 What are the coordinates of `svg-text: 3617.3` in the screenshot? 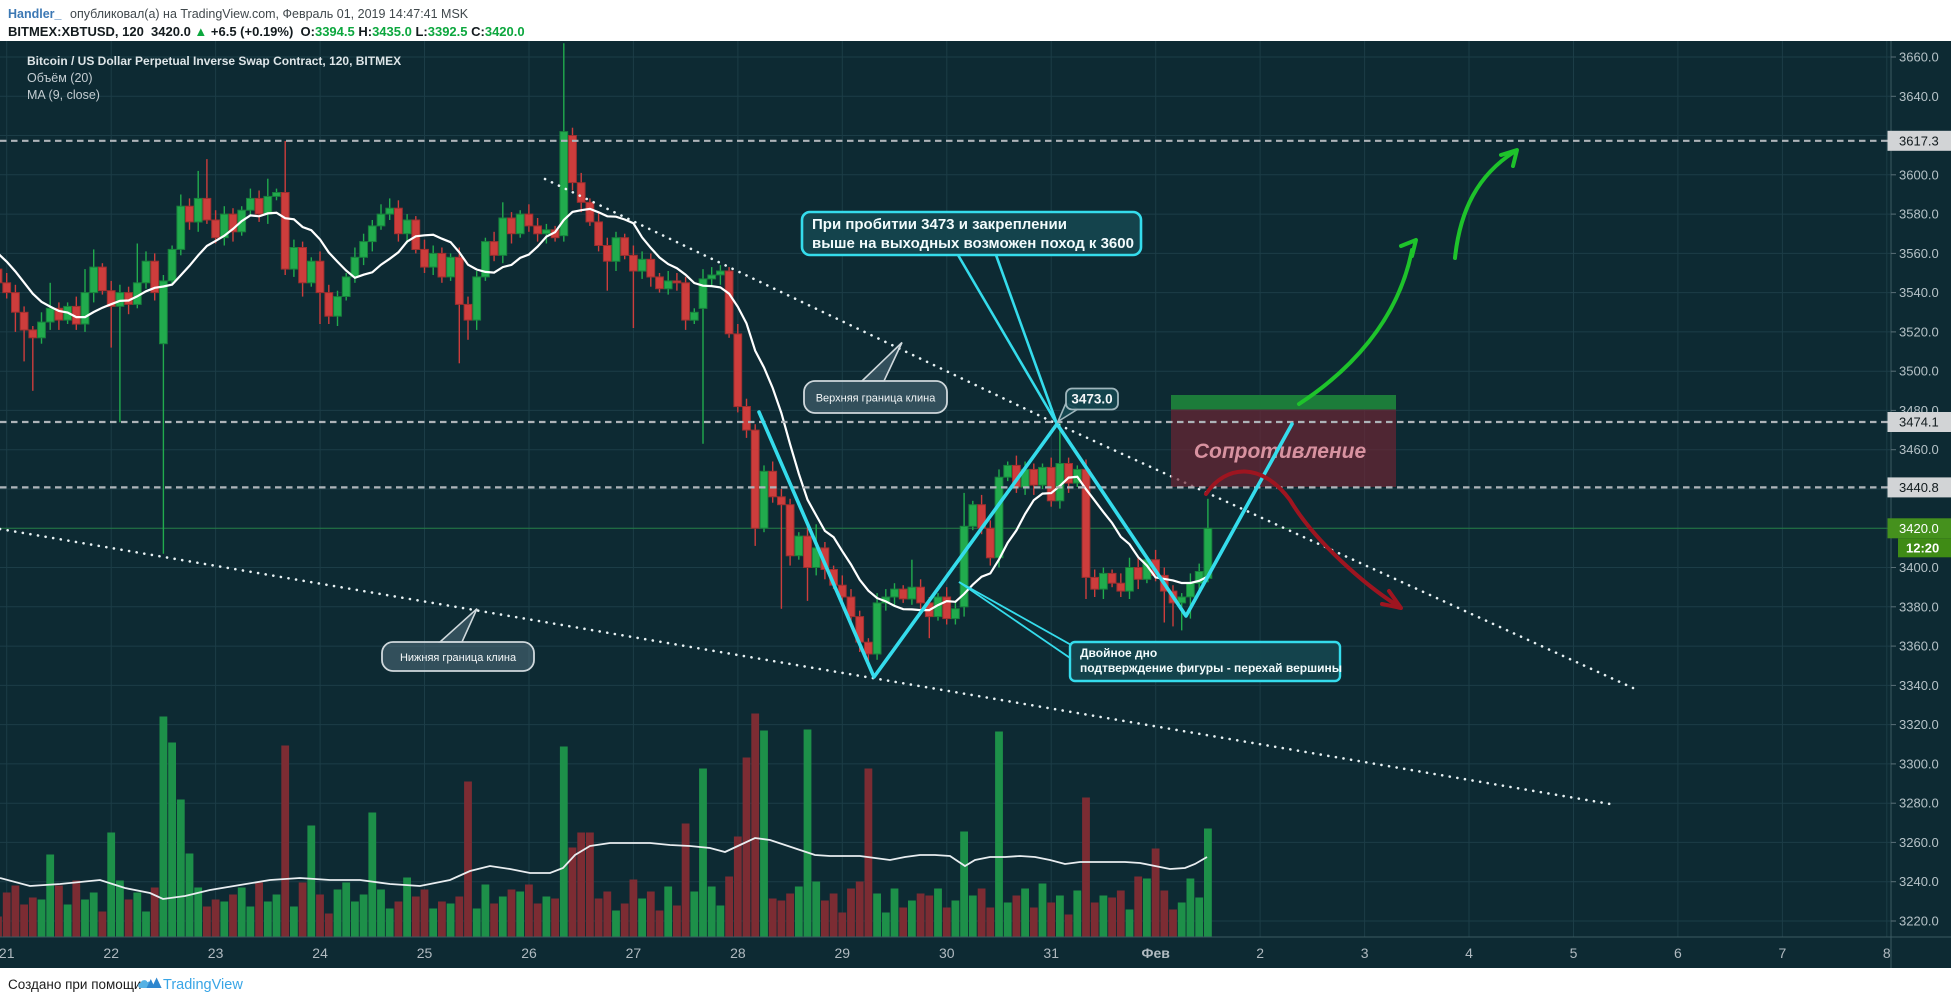 It's located at (1919, 140).